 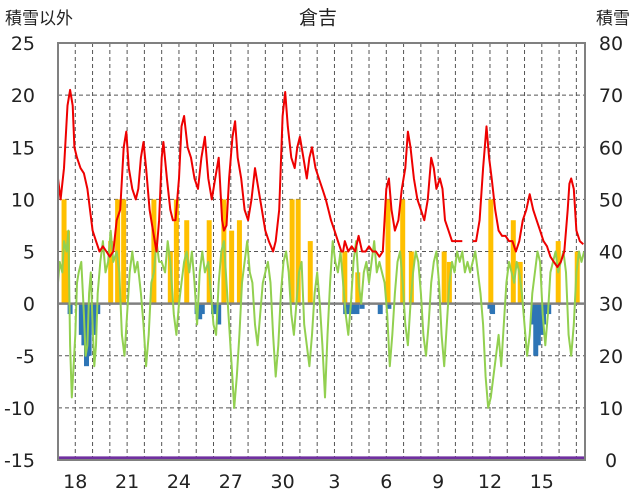 I want to click on left-tick-label: 20, so click(x=23, y=96).